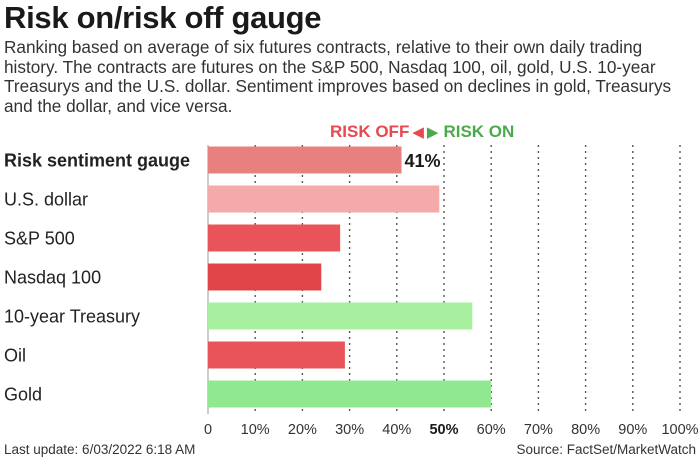 The width and height of the screenshot is (700, 461). What do you see at coordinates (15, 356) in the screenshot?
I see `category-label: Oil` at bounding box center [15, 356].